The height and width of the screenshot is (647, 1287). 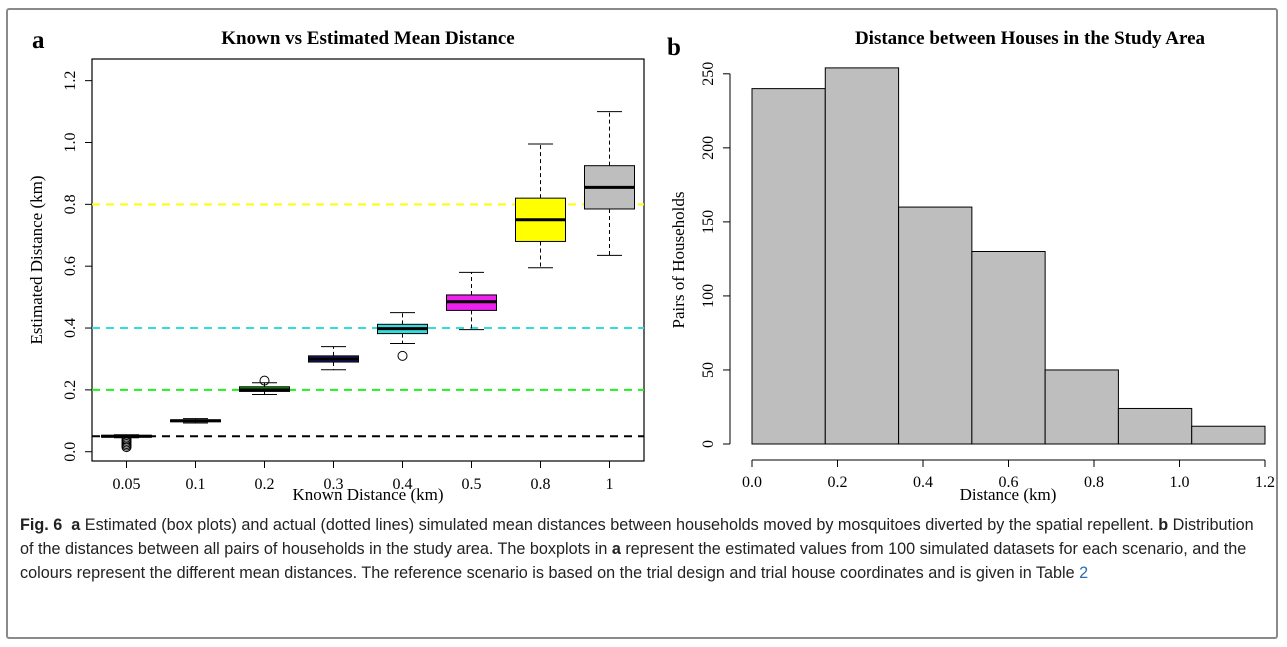 What do you see at coordinates (708, 296) in the screenshot?
I see `y-tick-label: 100` at bounding box center [708, 296].